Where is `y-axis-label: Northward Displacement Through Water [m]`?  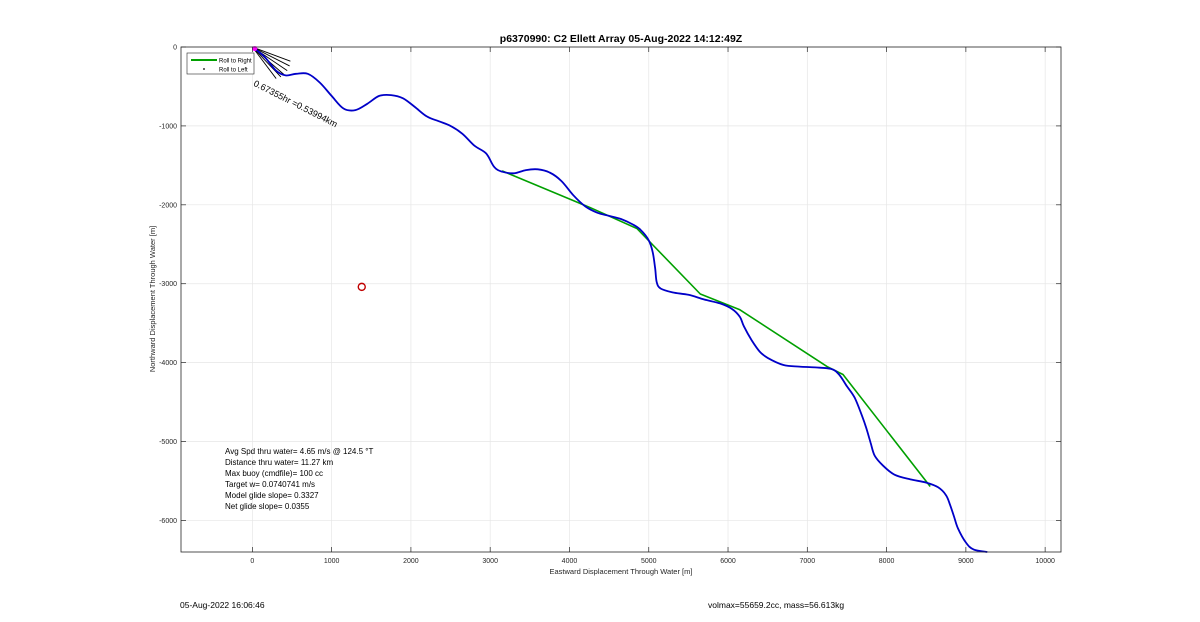
y-axis-label: Northward Displacement Through Water [m] is located at coordinates (152, 299).